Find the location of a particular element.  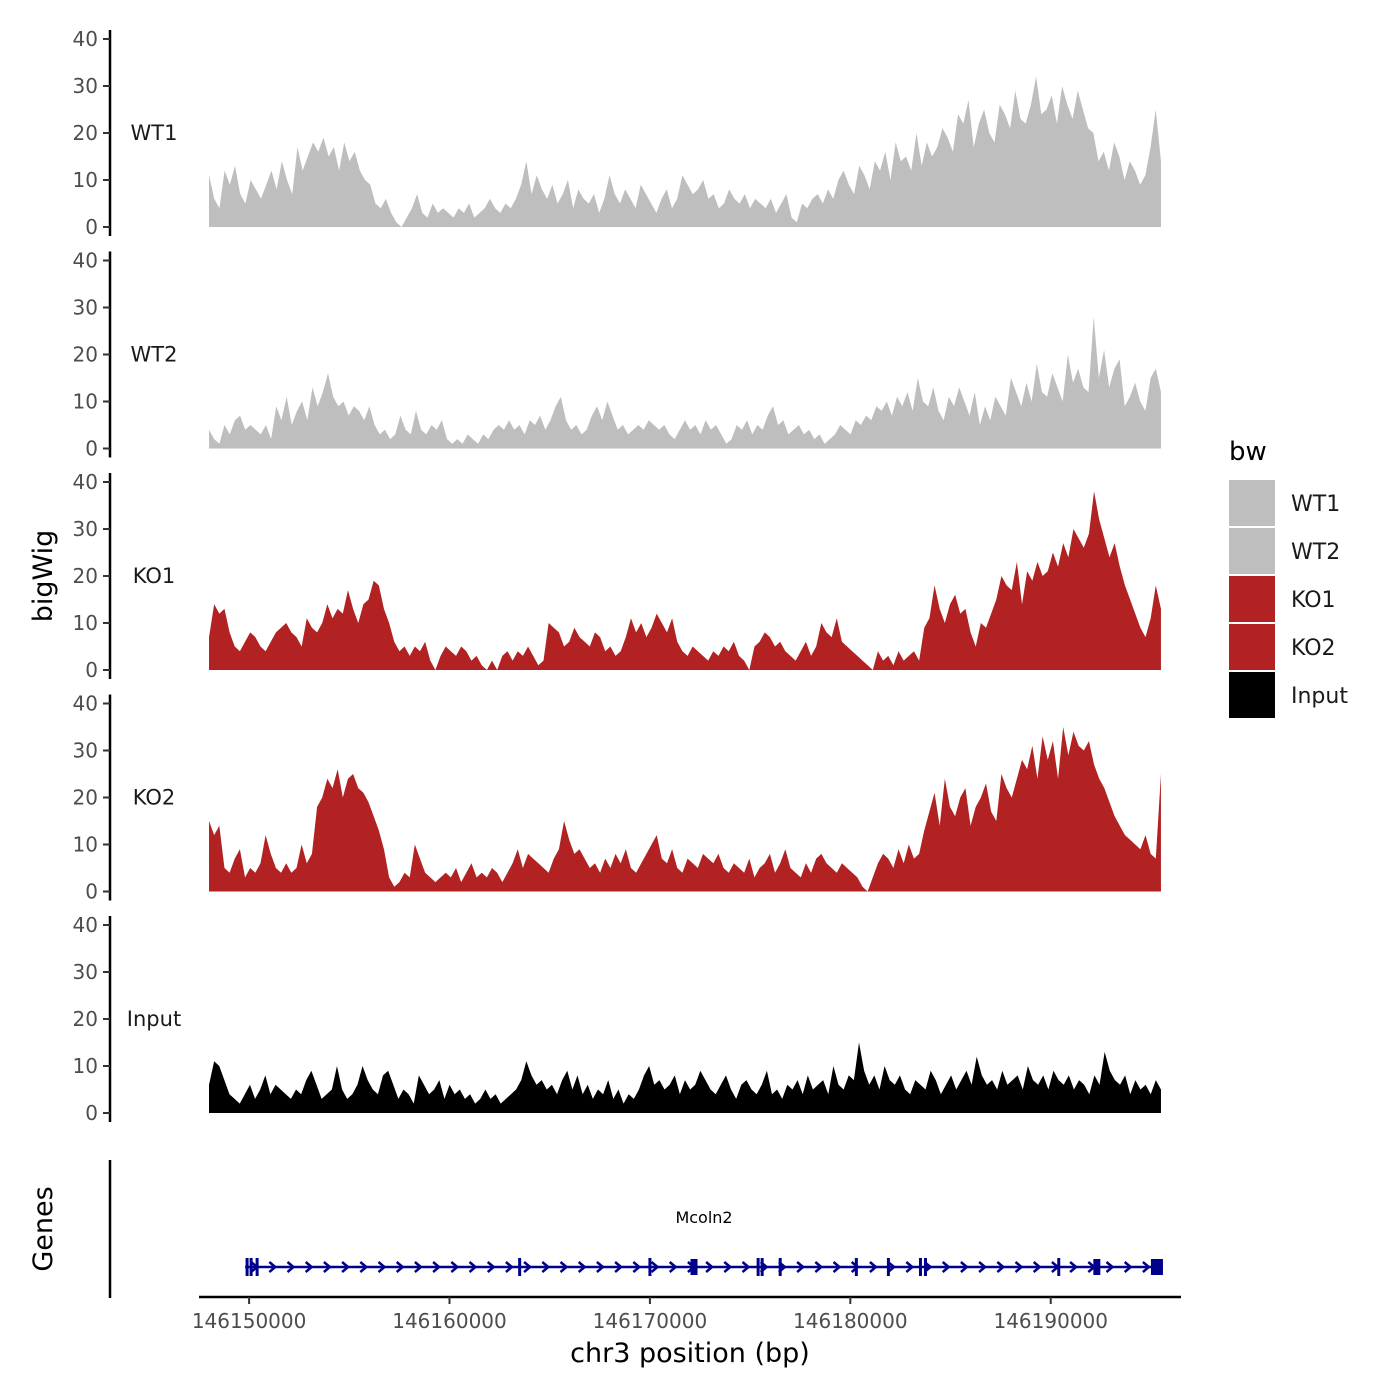

x-tick-label: 146190000 is located at coordinates (1050, 1321).